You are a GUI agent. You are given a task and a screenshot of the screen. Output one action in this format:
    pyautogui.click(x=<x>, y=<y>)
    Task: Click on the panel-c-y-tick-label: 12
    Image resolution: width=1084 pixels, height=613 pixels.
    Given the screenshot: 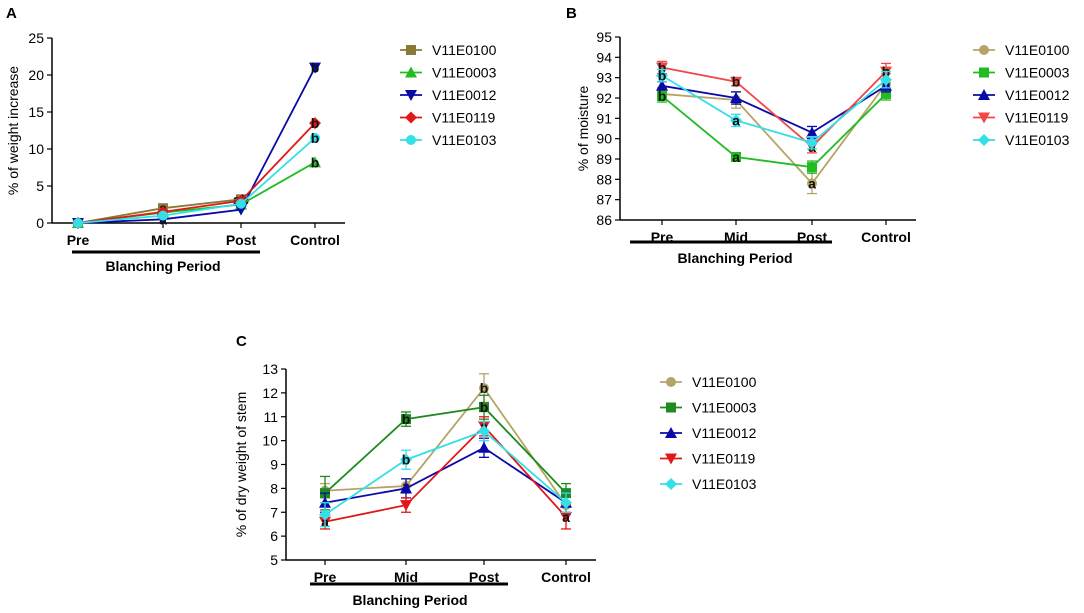 What is the action you would take?
    pyautogui.click(x=270, y=393)
    